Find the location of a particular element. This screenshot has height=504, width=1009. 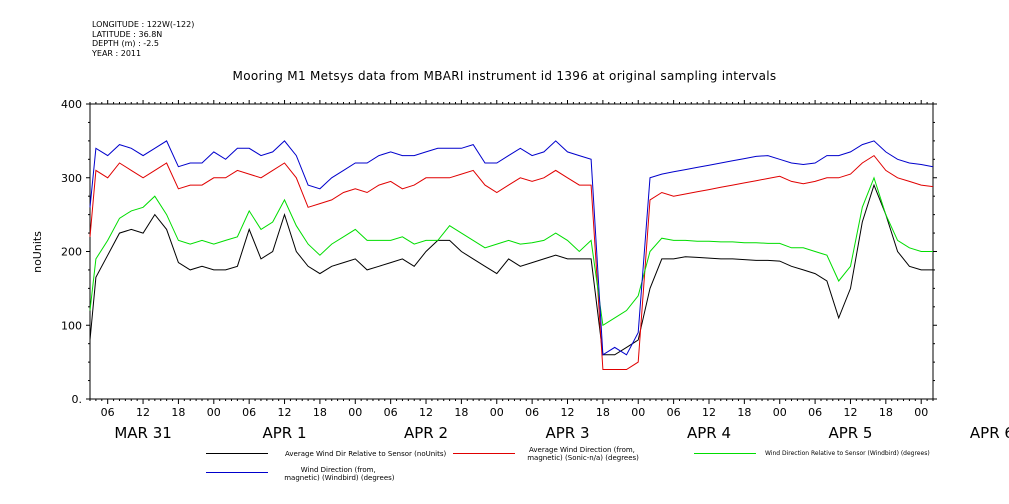

x-day-label: MAR 31 is located at coordinates (142, 433).